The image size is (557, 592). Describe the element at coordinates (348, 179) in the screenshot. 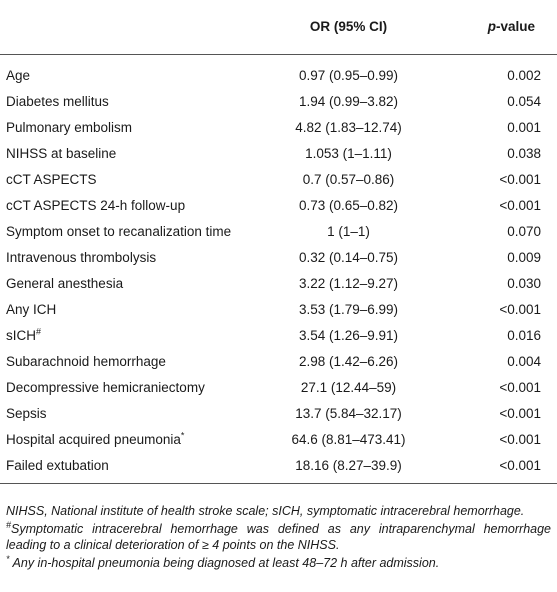

I see `cell-or: 0.7 (0.57–0.86)` at that location.